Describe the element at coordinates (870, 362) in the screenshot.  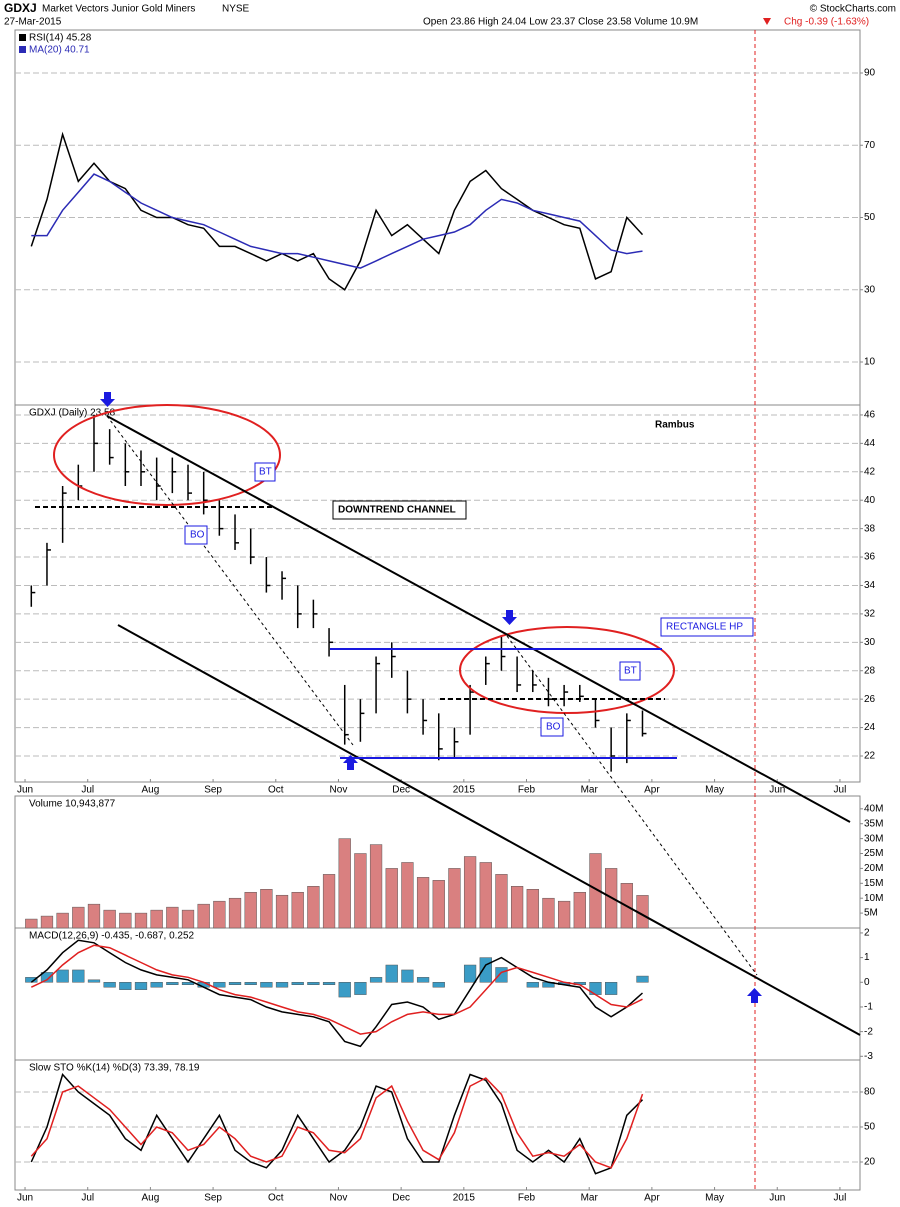
I see `y-tick-label: 10` at that location.